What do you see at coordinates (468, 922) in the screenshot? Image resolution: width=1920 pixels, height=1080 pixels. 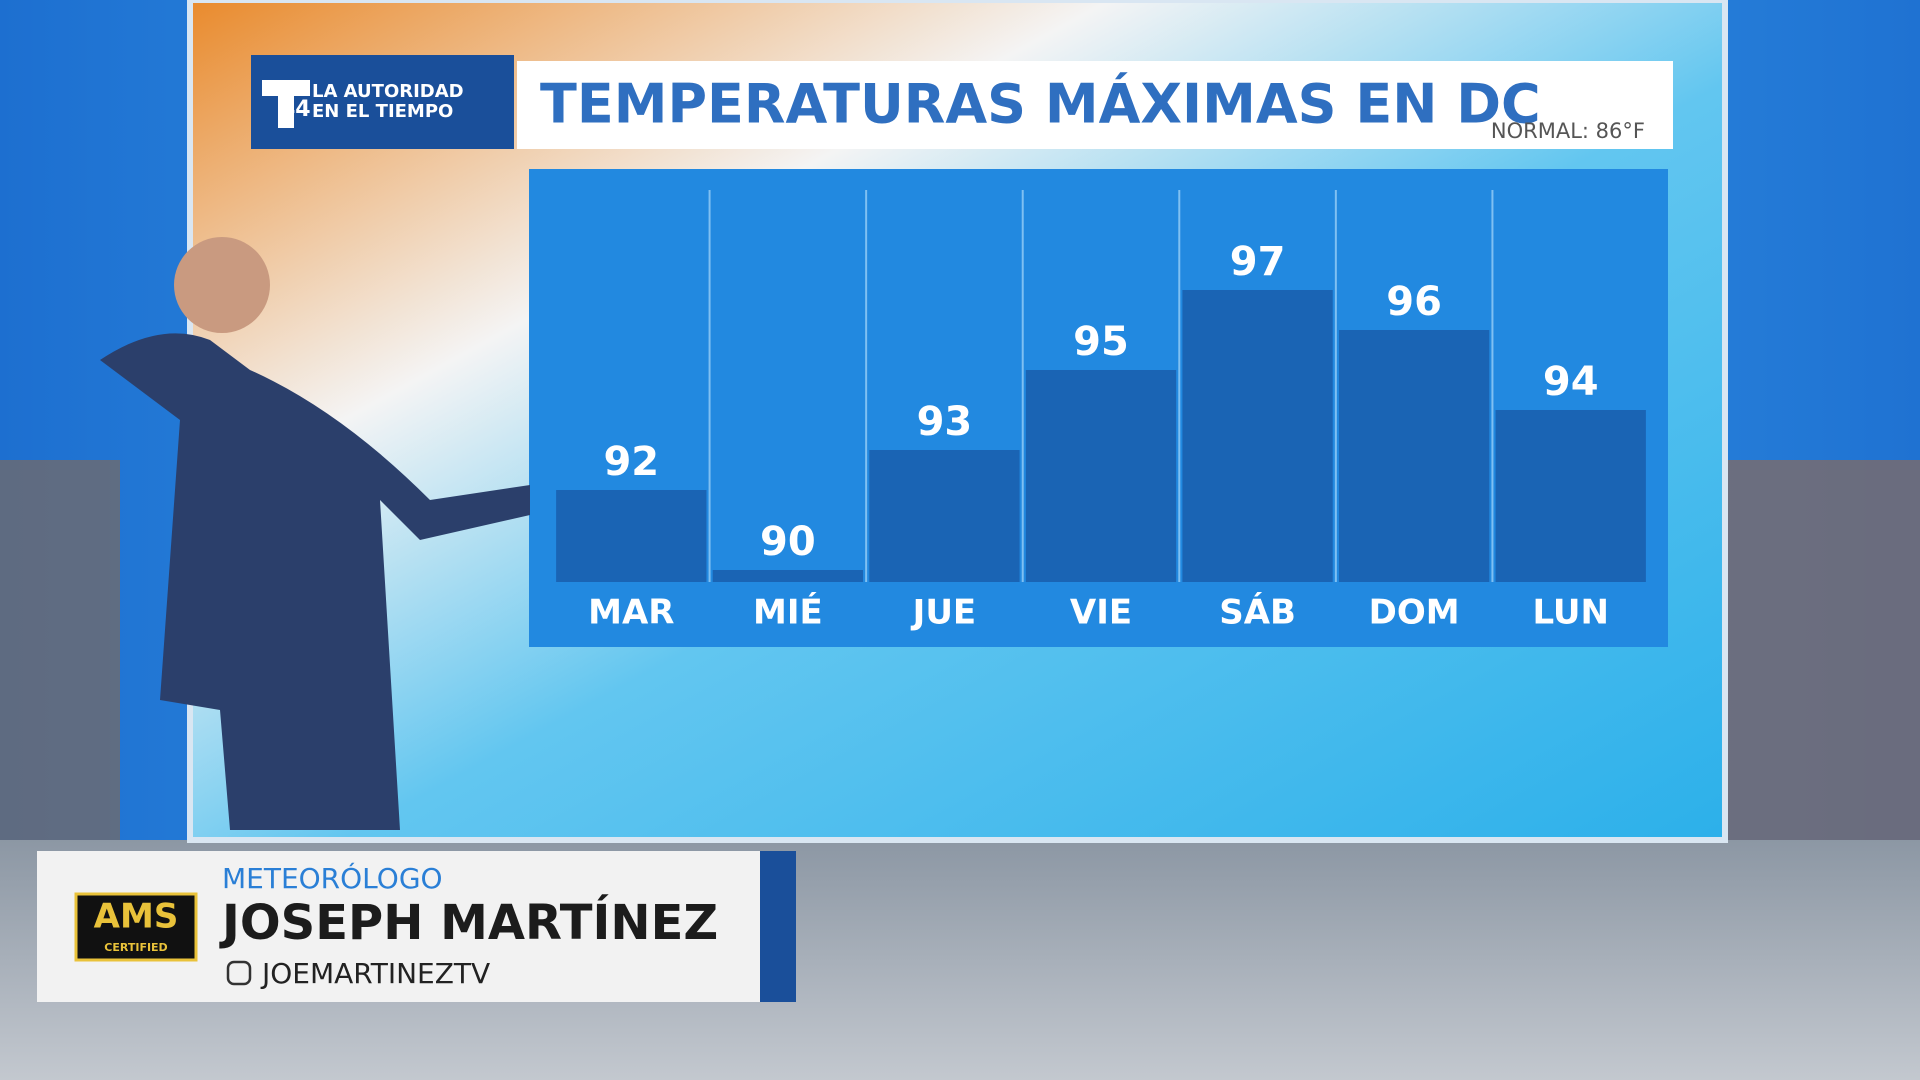 I see `name: JOSEPH MARTÍNEZ` at bounding box center [468, 922].